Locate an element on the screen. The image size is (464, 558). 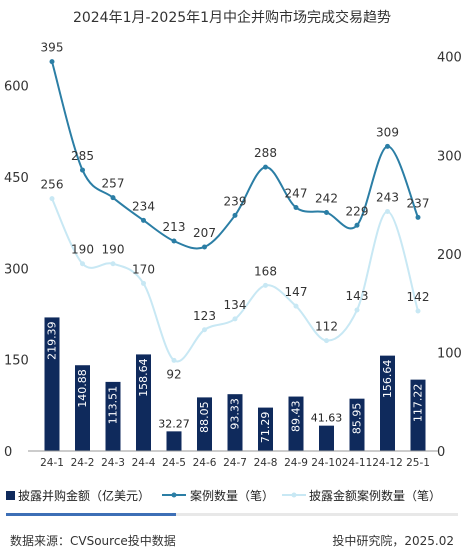
line-value-label: 239 is located at coordinates (235, 201).